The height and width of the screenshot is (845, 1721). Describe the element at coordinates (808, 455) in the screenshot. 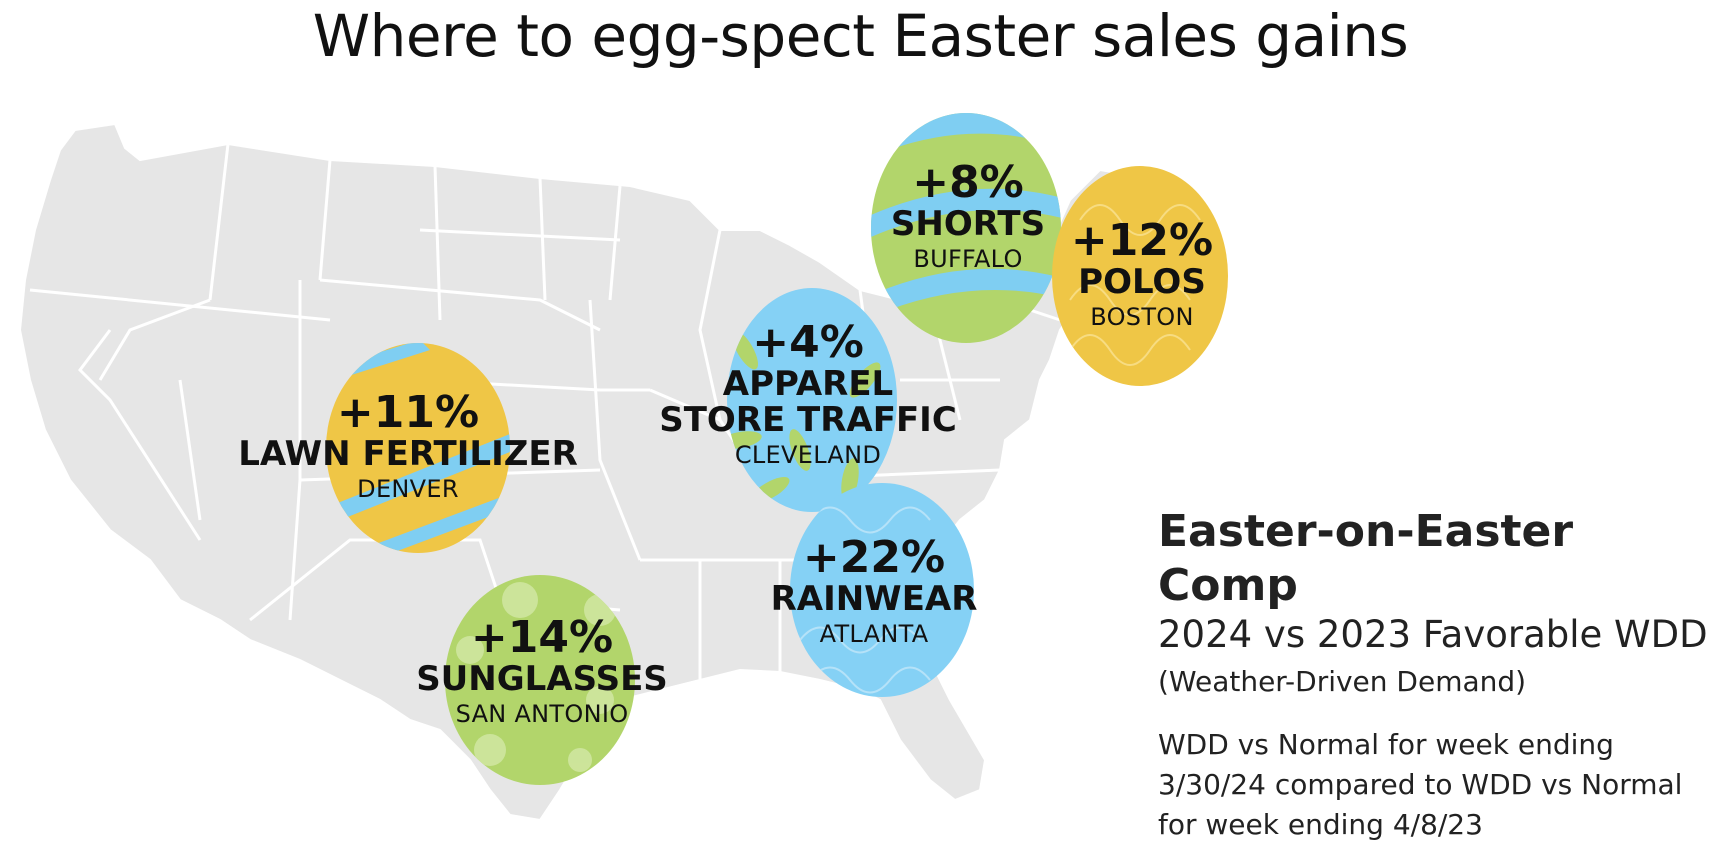

I see `city-apparel: CLEVELAND` at that location.